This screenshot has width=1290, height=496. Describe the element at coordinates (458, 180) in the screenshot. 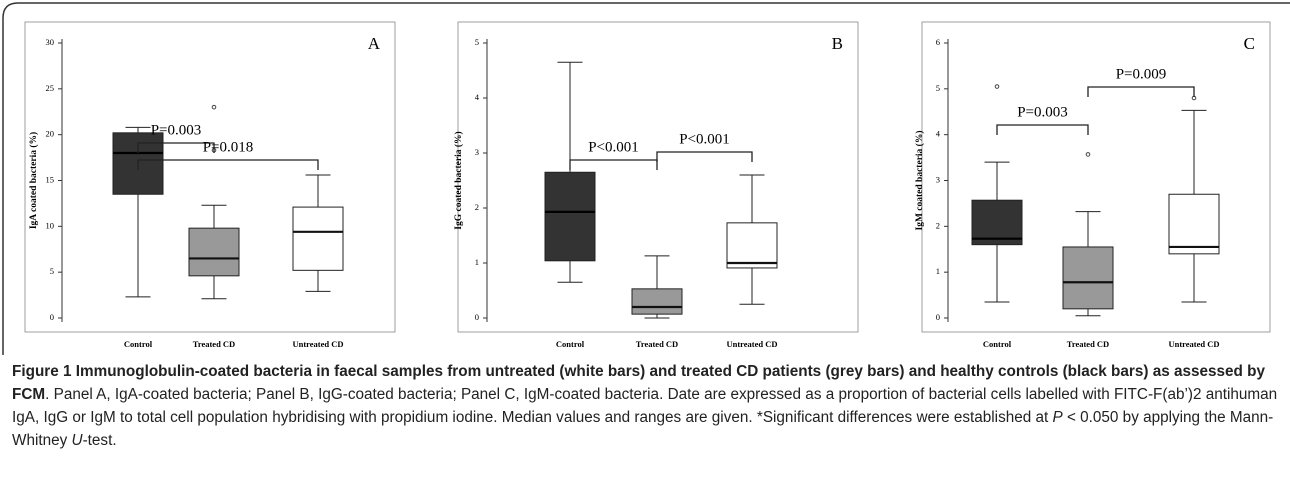

I see `y-axis-label: IgG coated bacteria (%)` at that location.